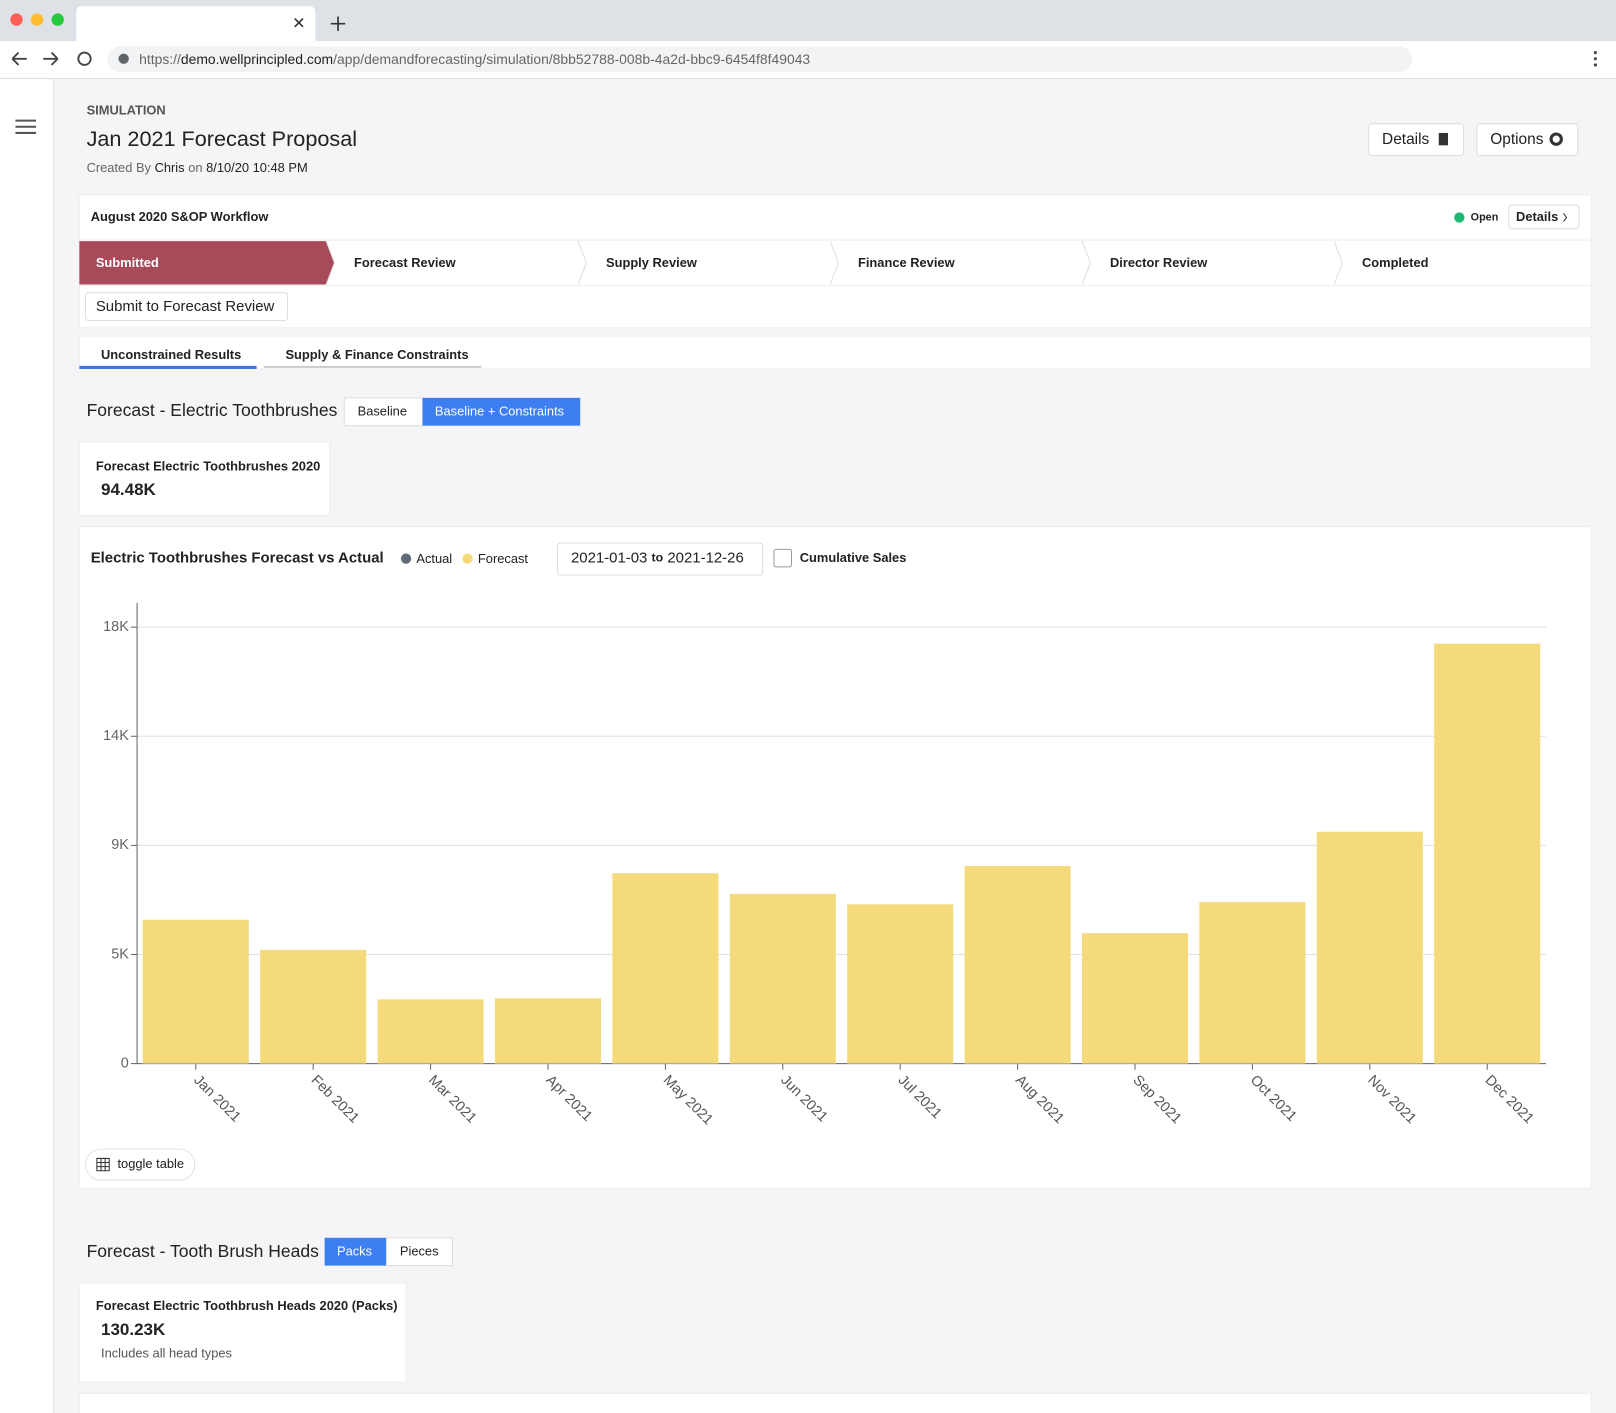 The image size is (1616, 1413). I want to click on toggle-label: Baseline, so click(382, 411).